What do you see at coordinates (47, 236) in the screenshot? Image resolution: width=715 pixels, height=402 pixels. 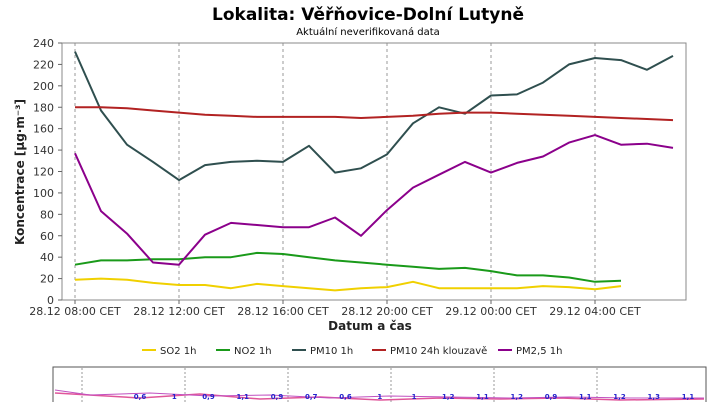 I see `y-tick-label: 60` at bounding box center [47, 236].